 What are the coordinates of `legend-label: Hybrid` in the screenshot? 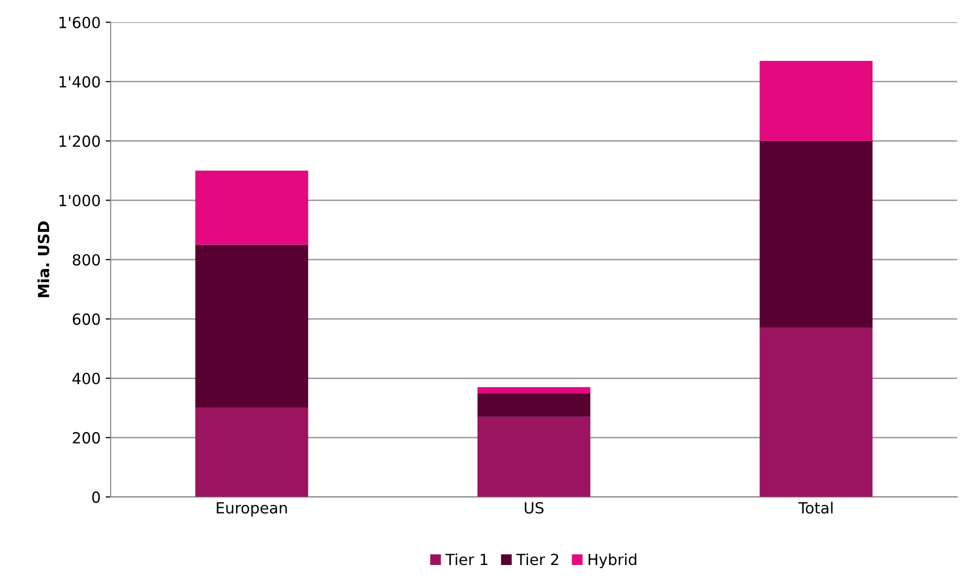 It's located at (612, 560).